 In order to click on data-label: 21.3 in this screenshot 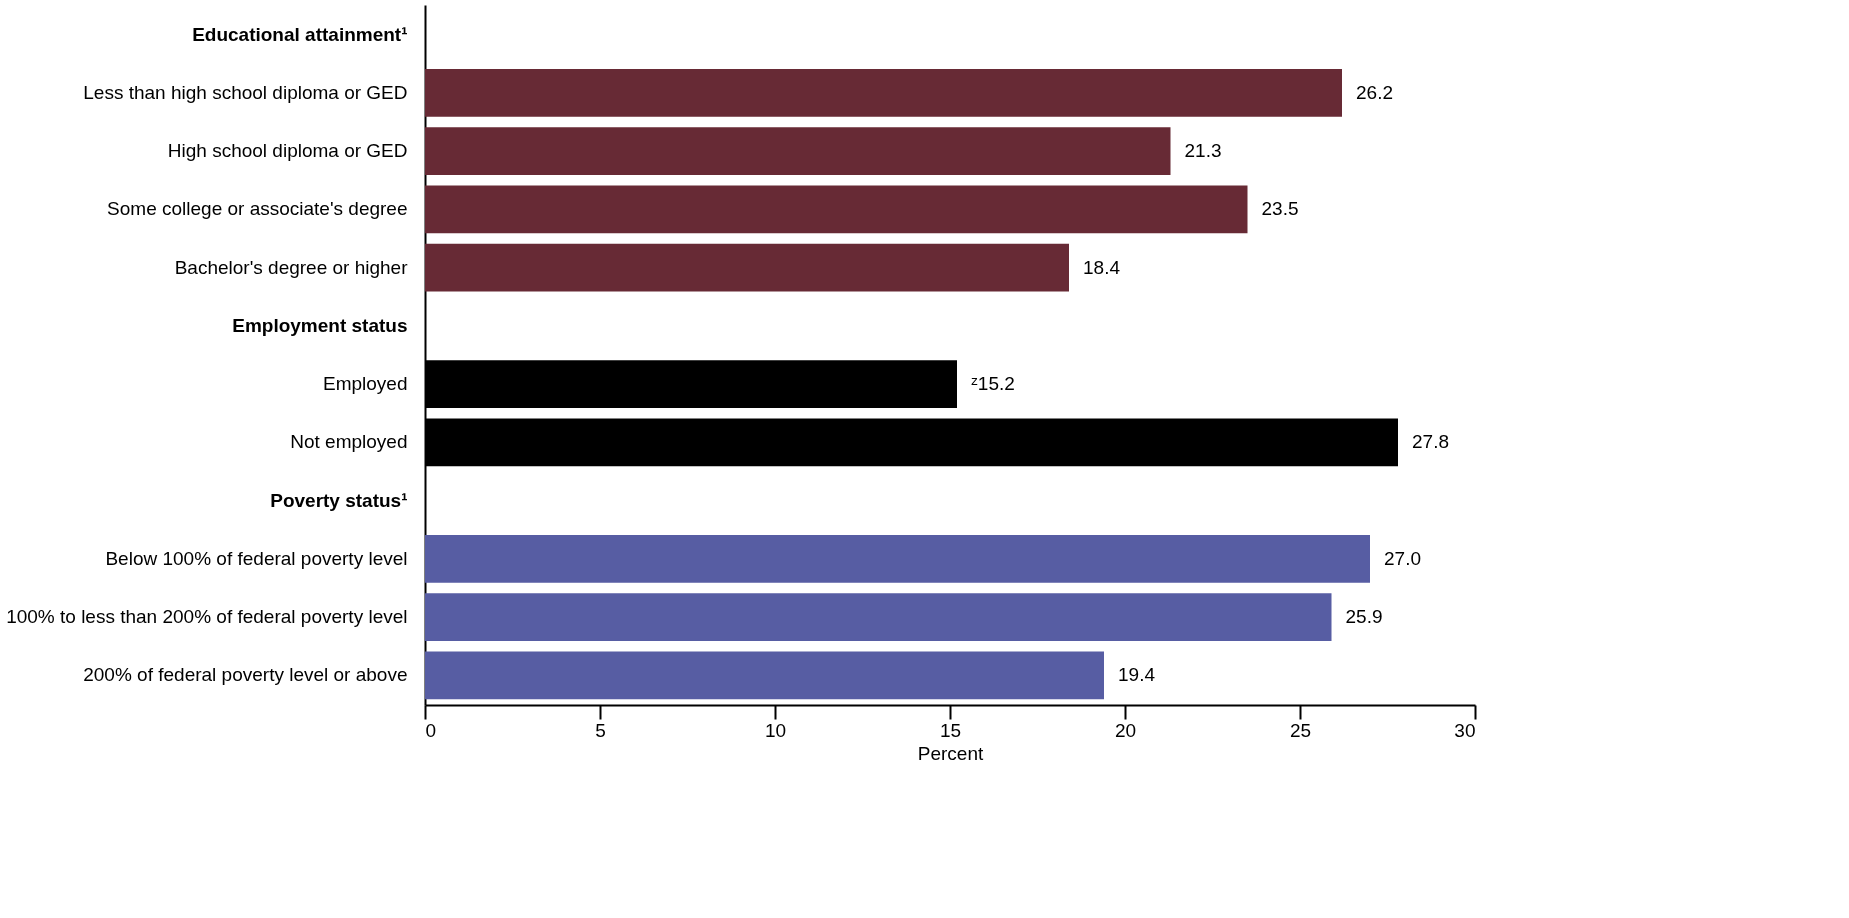, I will do `click(1203, 151)`.